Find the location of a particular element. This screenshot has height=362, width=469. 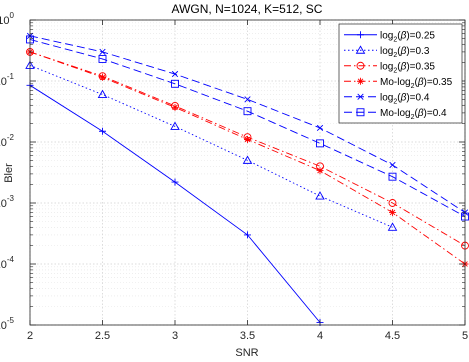

x-tick-label: 3 is located at coordinates (175, 336).